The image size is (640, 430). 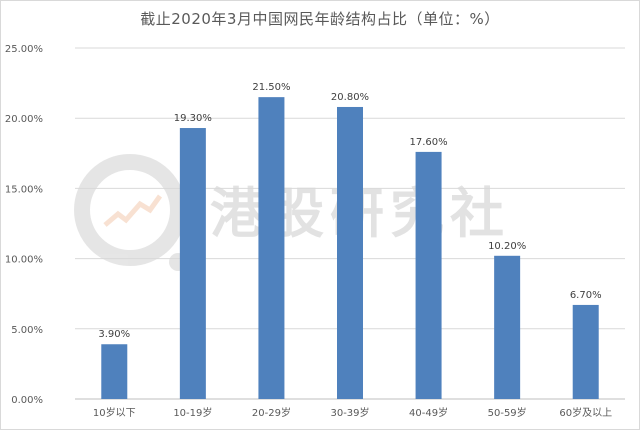 I want to click on x-tick-label: 60岁及以上, so click(x=585, y=412).